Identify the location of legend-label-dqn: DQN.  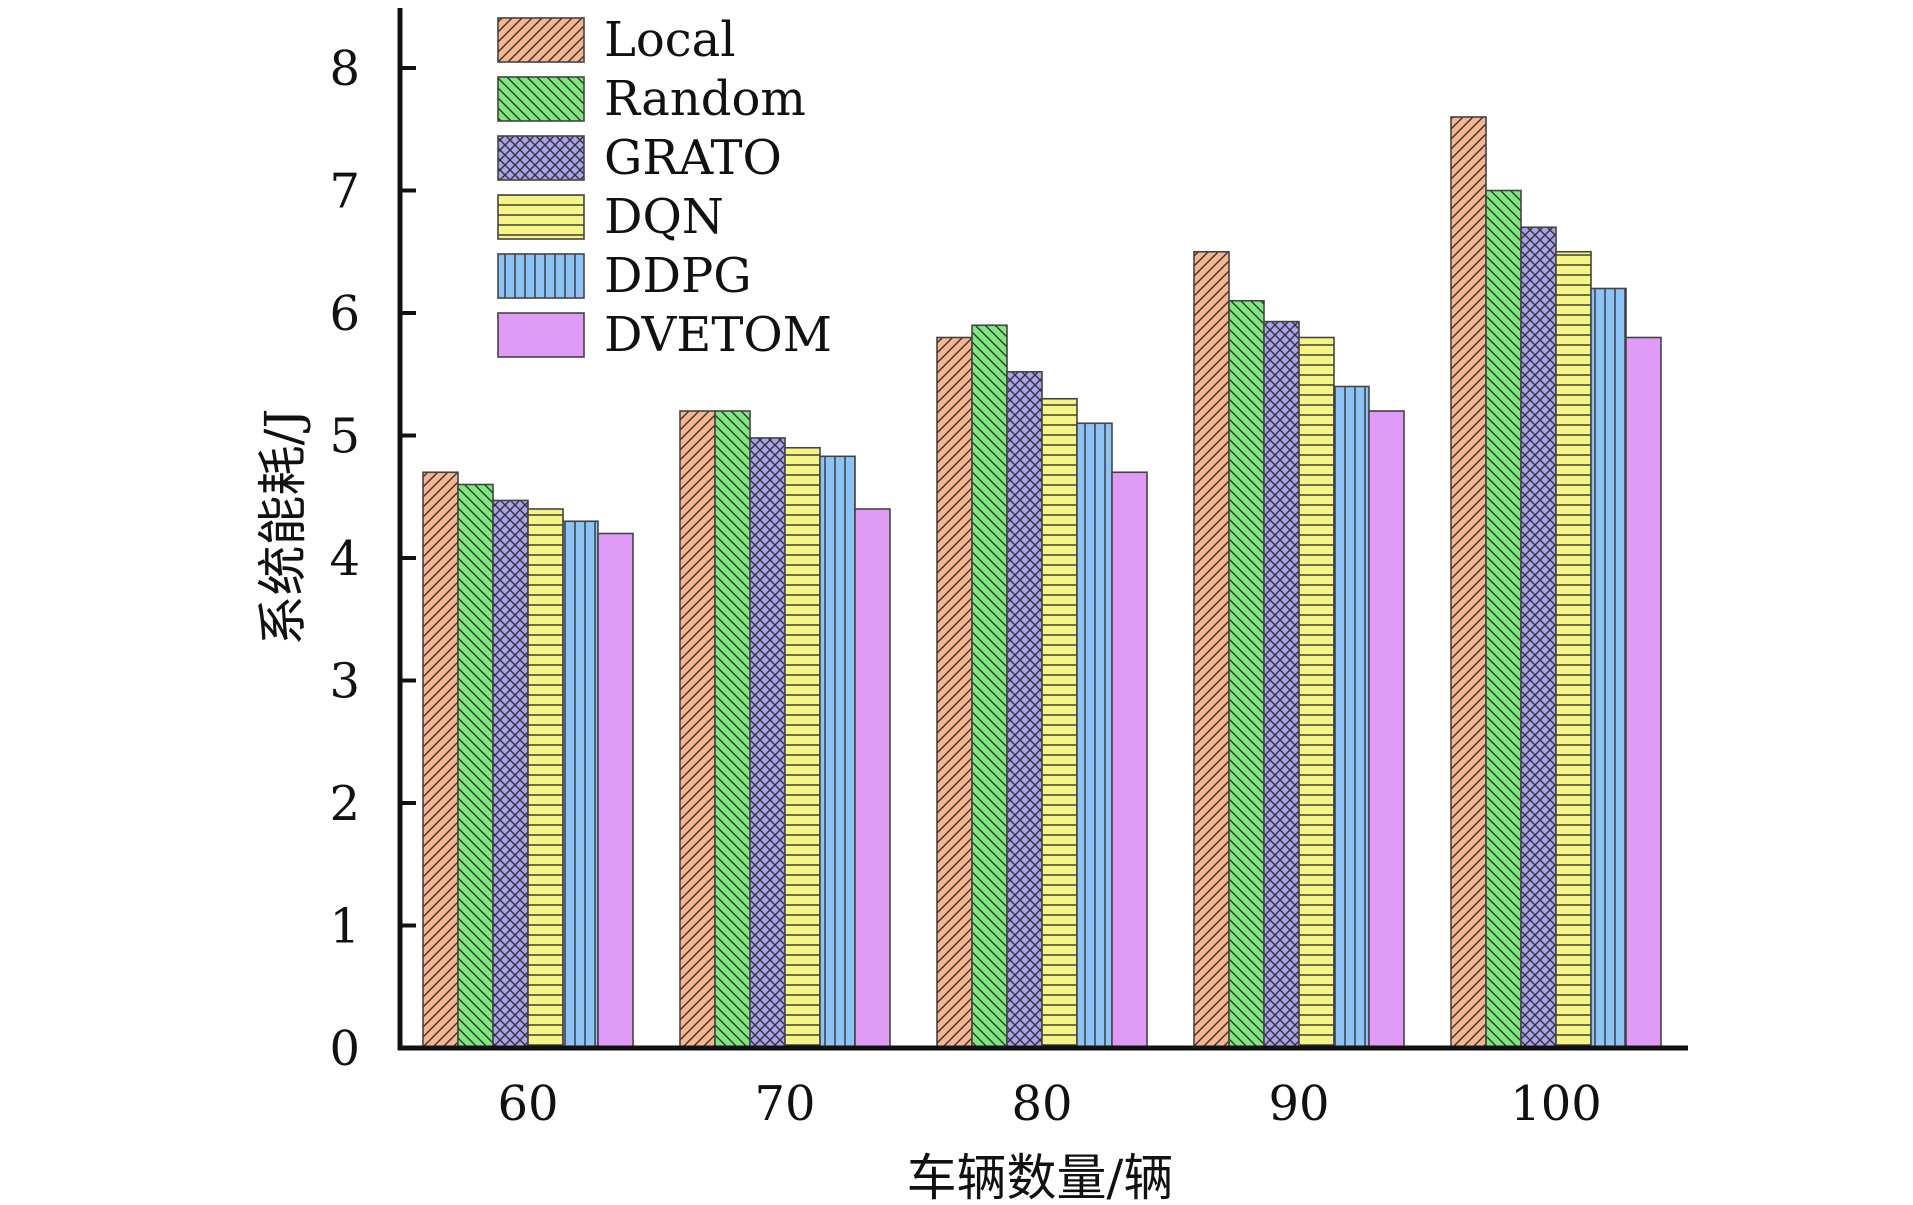
(664, 217).